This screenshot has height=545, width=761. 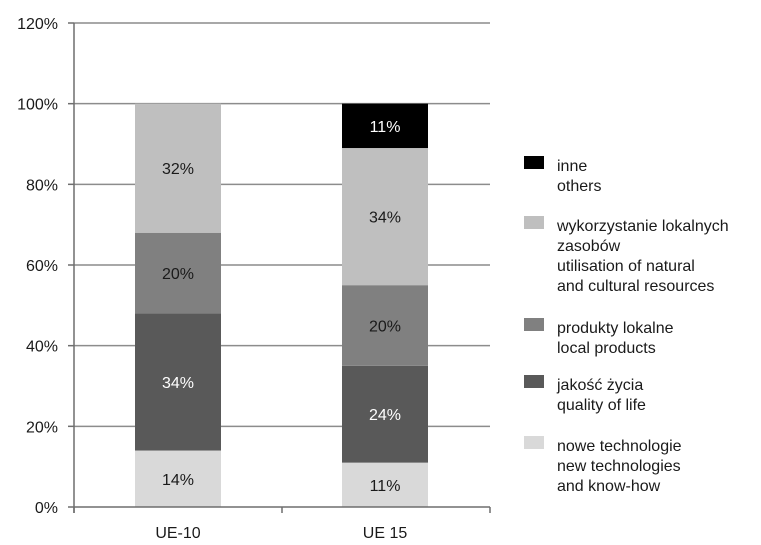 What do you see at coordinates (37, 24) in the screenshot?
I see `y-tick-label: 120%` at bounding box center [37, 24].